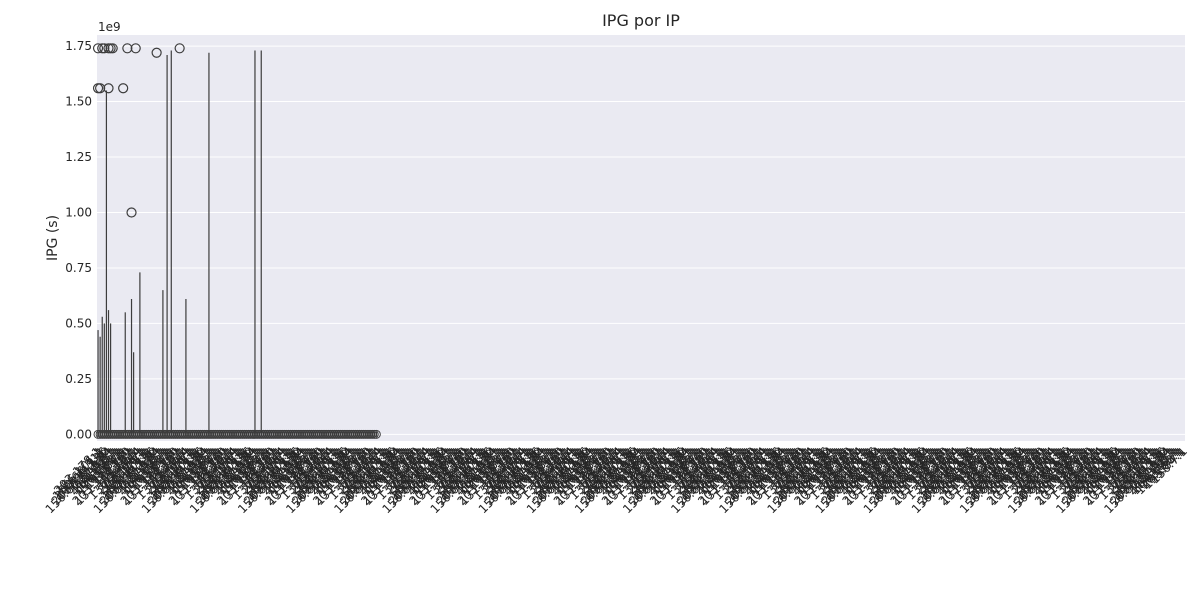  I want to click on box-marks, so click(179, 242).